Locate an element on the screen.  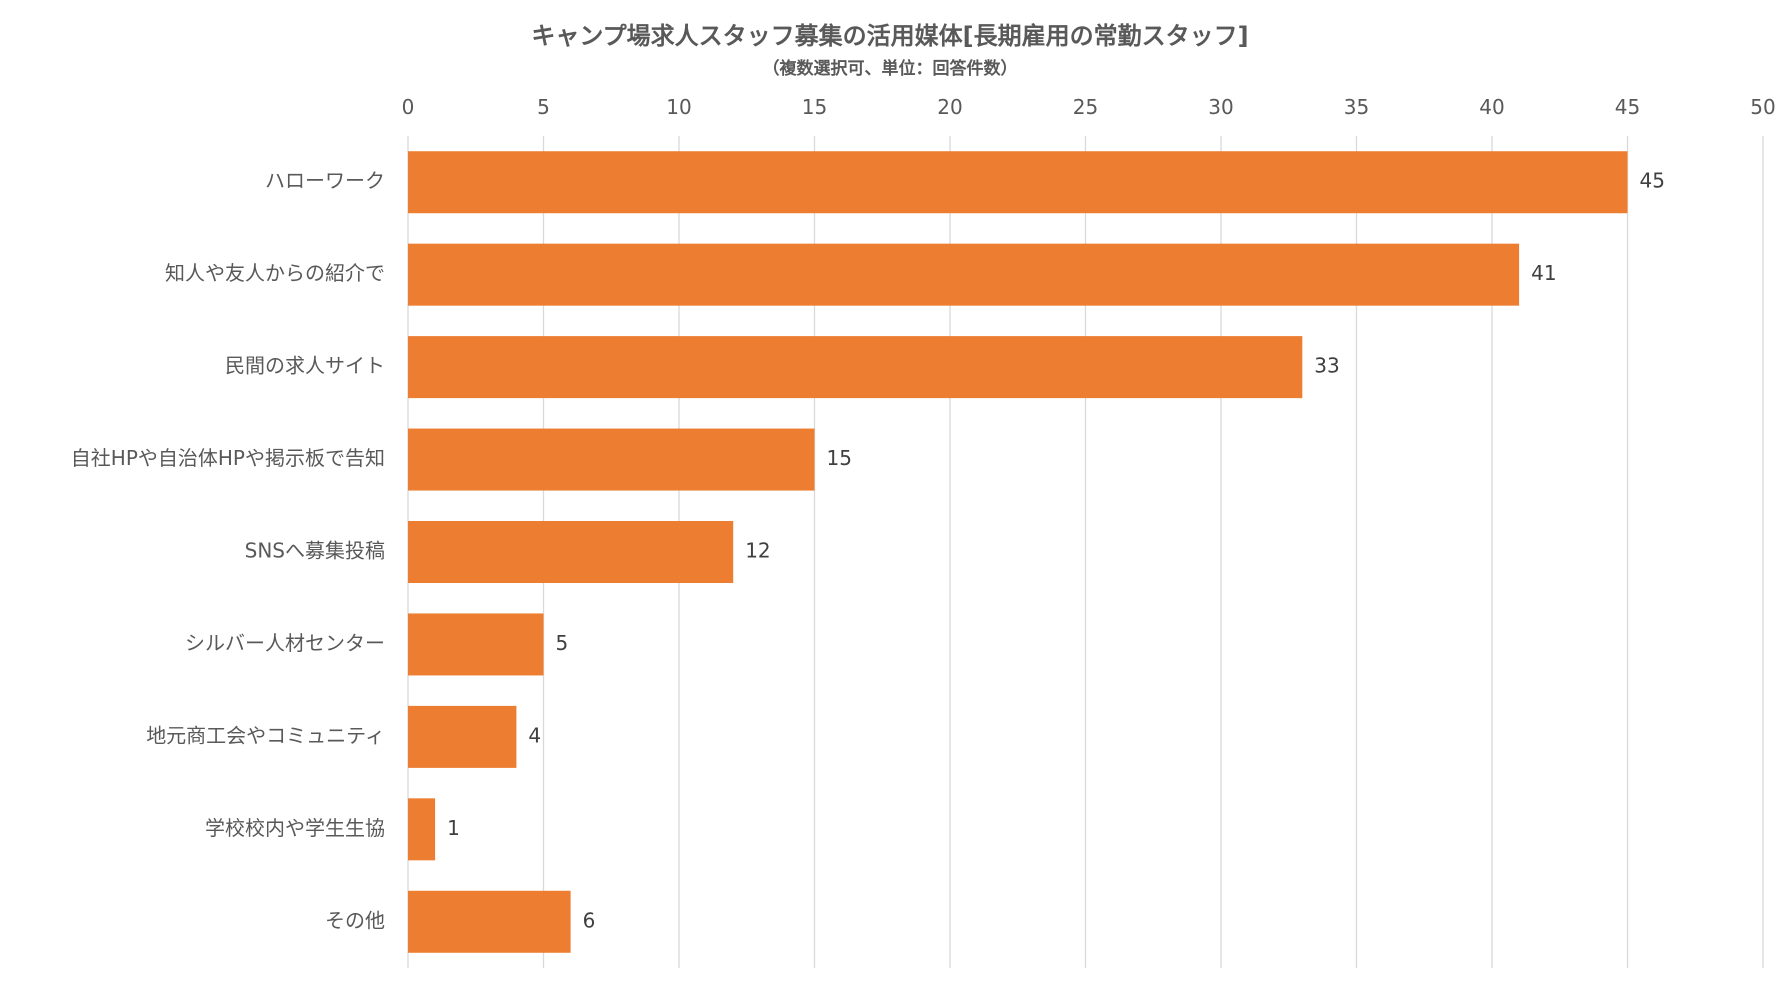
data-label: 45 is located at coordinates (1652, 181).